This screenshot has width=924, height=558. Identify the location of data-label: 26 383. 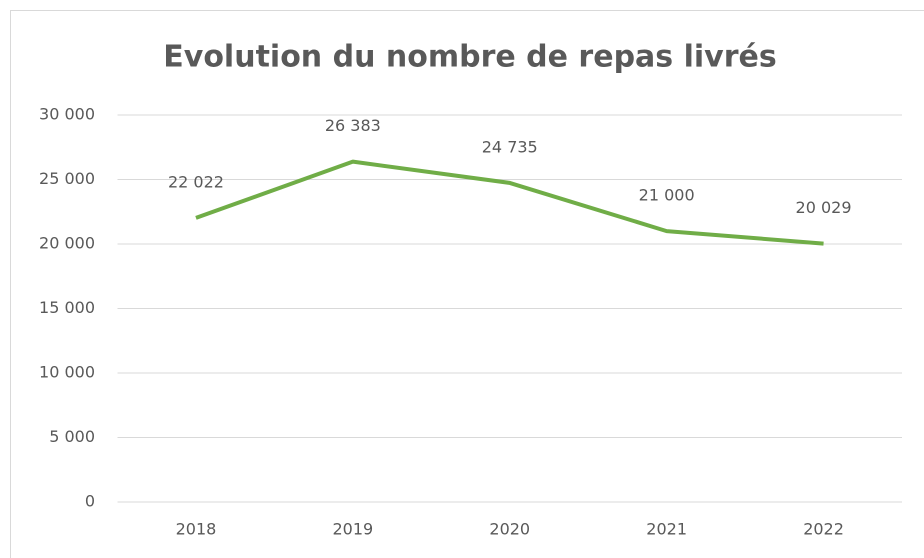
(353, 125).